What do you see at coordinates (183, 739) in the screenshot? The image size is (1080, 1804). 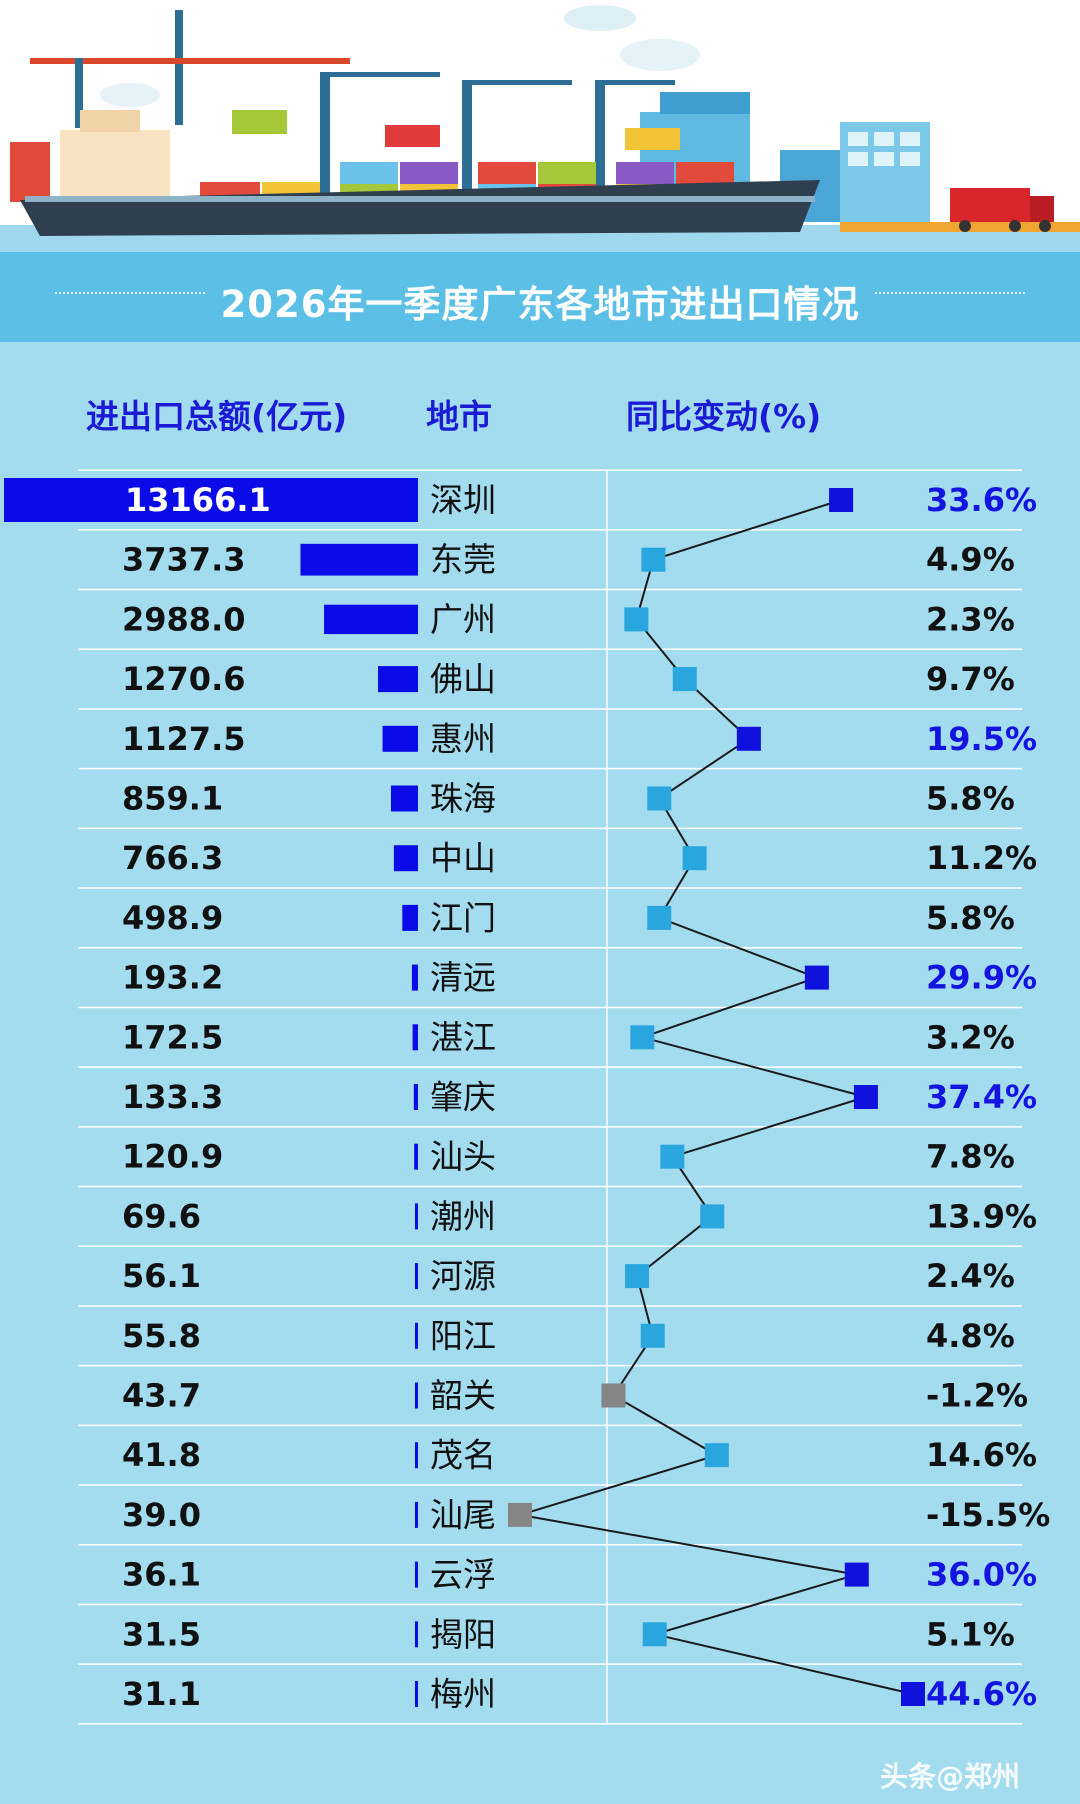 I see `total-value-label: 1127.5` at bounding box center [183, 739].